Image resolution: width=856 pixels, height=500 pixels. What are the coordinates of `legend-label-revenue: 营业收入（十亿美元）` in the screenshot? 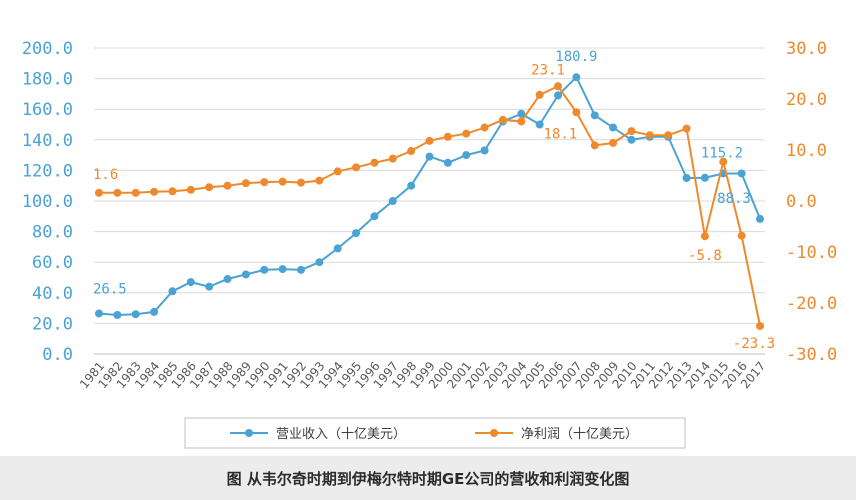 It's located at (341, 434).